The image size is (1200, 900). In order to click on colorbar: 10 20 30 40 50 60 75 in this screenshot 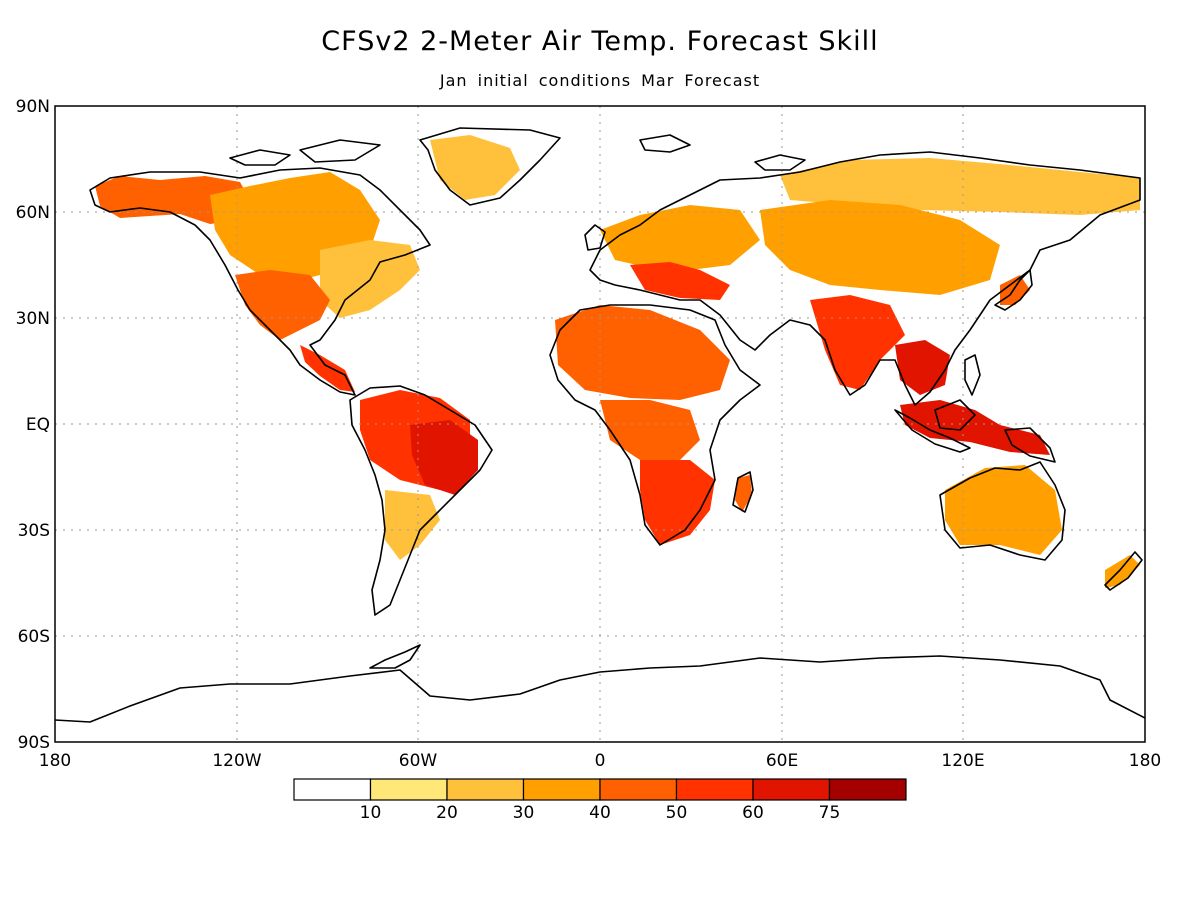, I will do `click(600, 800)`.